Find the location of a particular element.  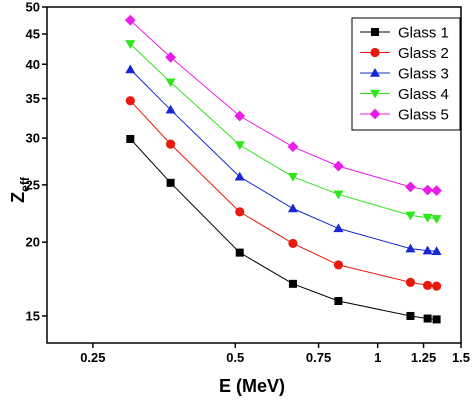

legend-item: Glass 4 is located at coordinates (404, 94).